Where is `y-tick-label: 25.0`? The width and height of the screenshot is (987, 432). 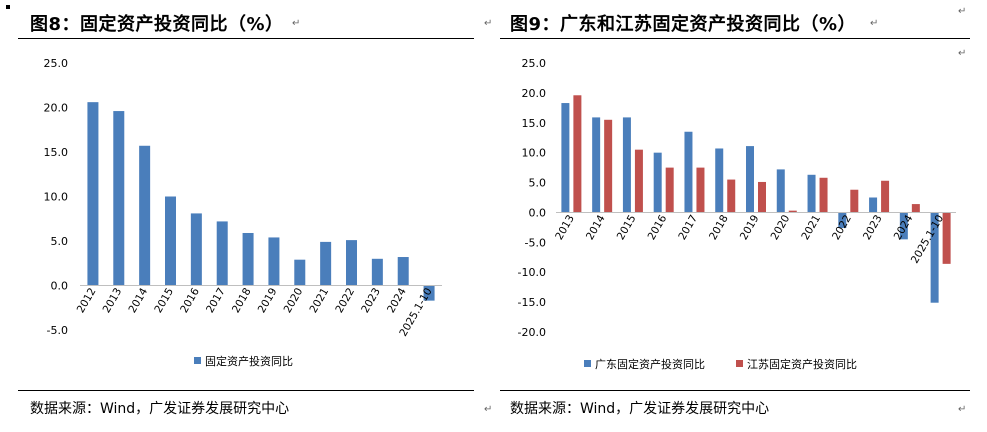 y-tick-label: 25.0 is located at coordinates (534, 63).